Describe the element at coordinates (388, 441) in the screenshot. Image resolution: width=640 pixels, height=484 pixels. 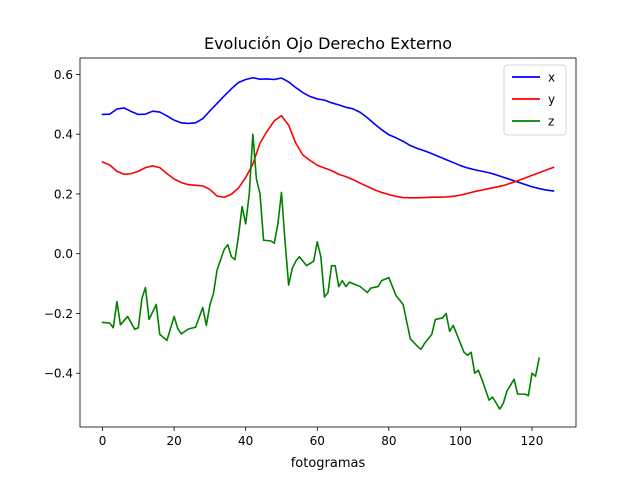
I see `x-tick-label: 80` at that location.